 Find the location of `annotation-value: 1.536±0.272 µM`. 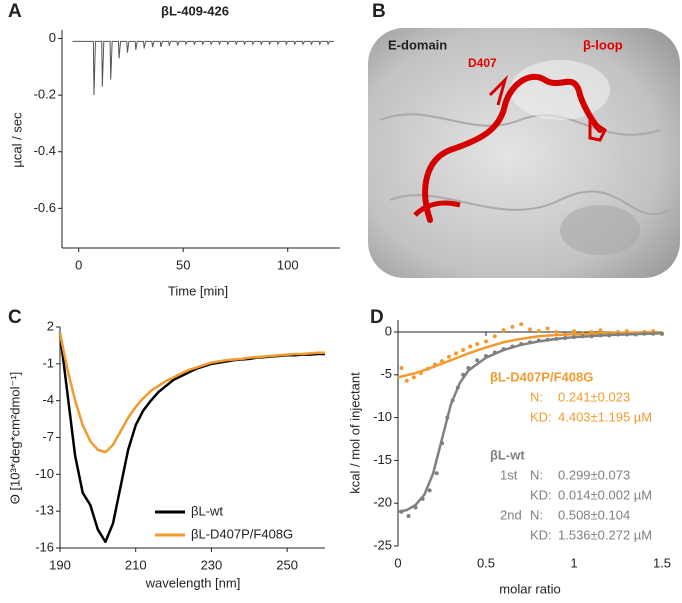

annotation-value: 1.536±0.272 µM is located at coordinates (605, 534).